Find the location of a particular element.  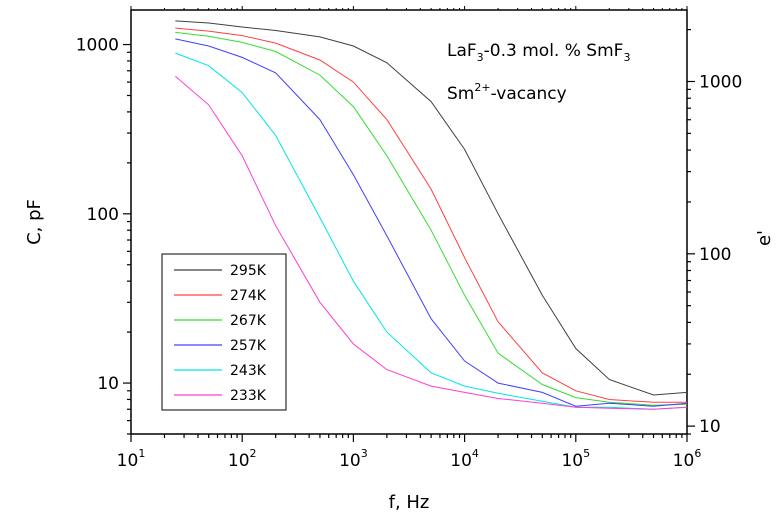

x-tick-label: 10⁵ is located at coordinates (575, 459).